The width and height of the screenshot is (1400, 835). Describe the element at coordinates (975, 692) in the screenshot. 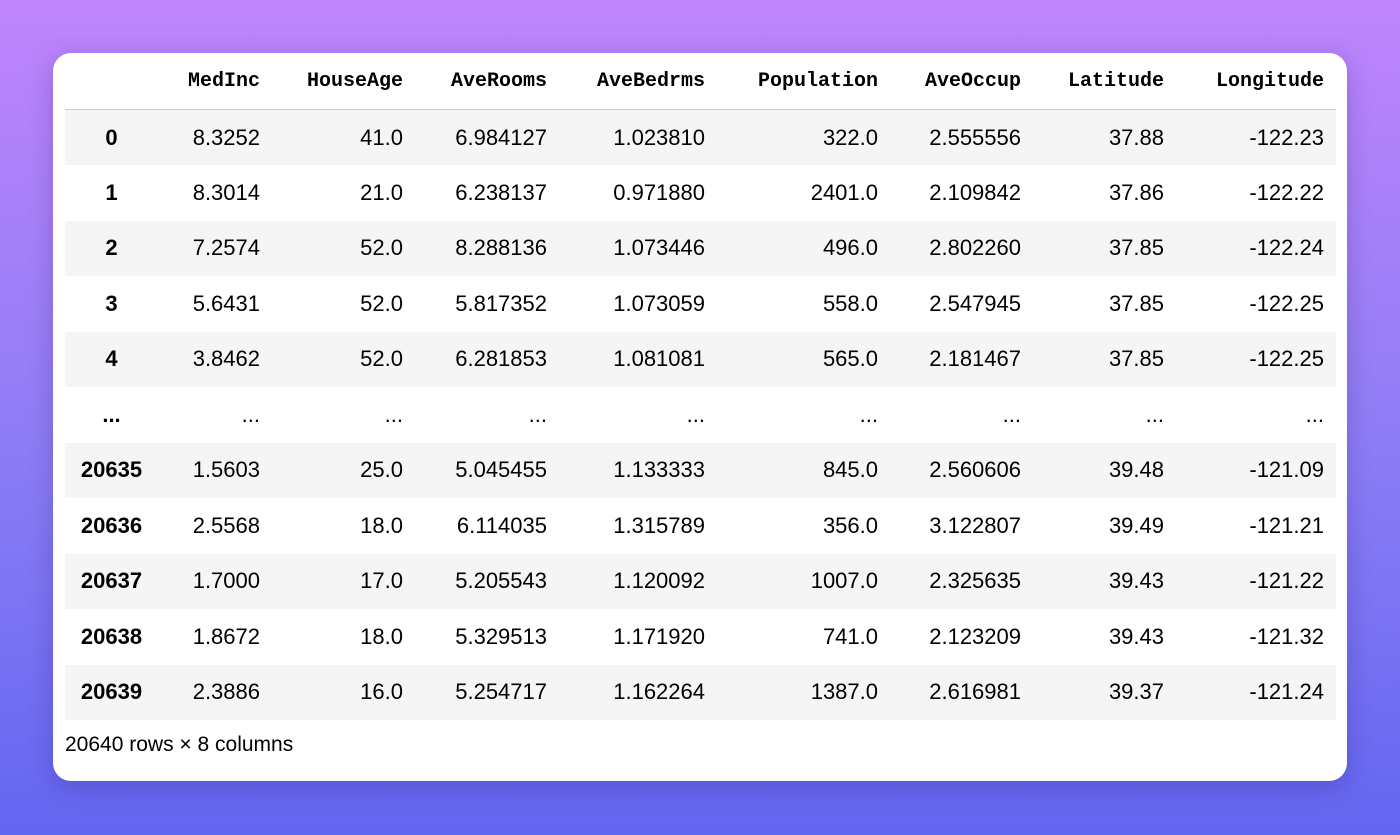

I see `table-cell: 2.616981` at that location.